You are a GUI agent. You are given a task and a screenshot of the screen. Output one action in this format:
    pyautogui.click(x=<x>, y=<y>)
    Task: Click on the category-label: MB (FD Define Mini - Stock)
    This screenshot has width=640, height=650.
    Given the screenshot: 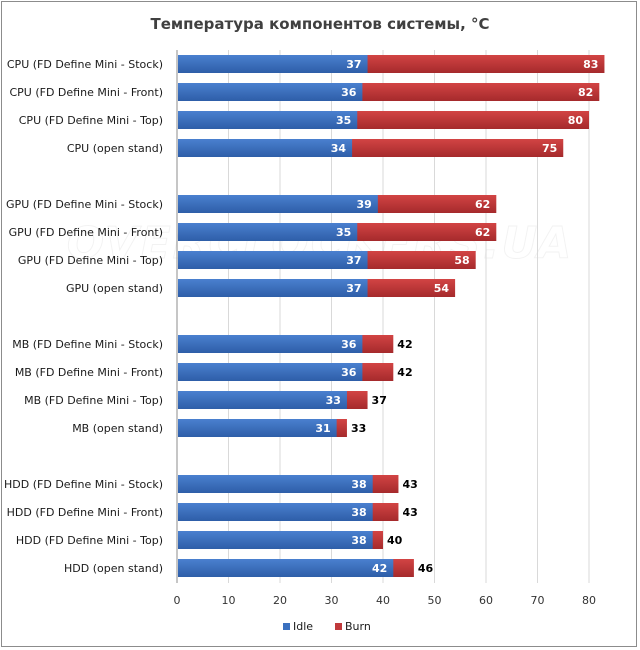 What is the action you would take?
    pyautogui.click(x=87, y=344)
    